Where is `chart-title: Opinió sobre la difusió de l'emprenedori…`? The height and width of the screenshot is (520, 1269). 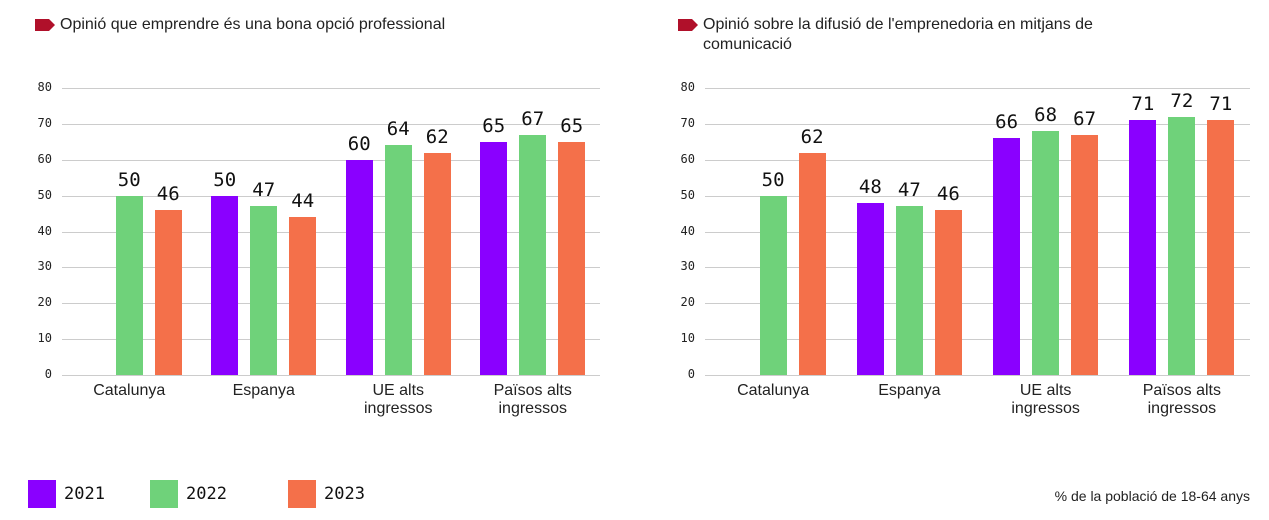 chart-title: Opinió sobre la difusió de l'emprenedori… is located at coordinates (898, 34).